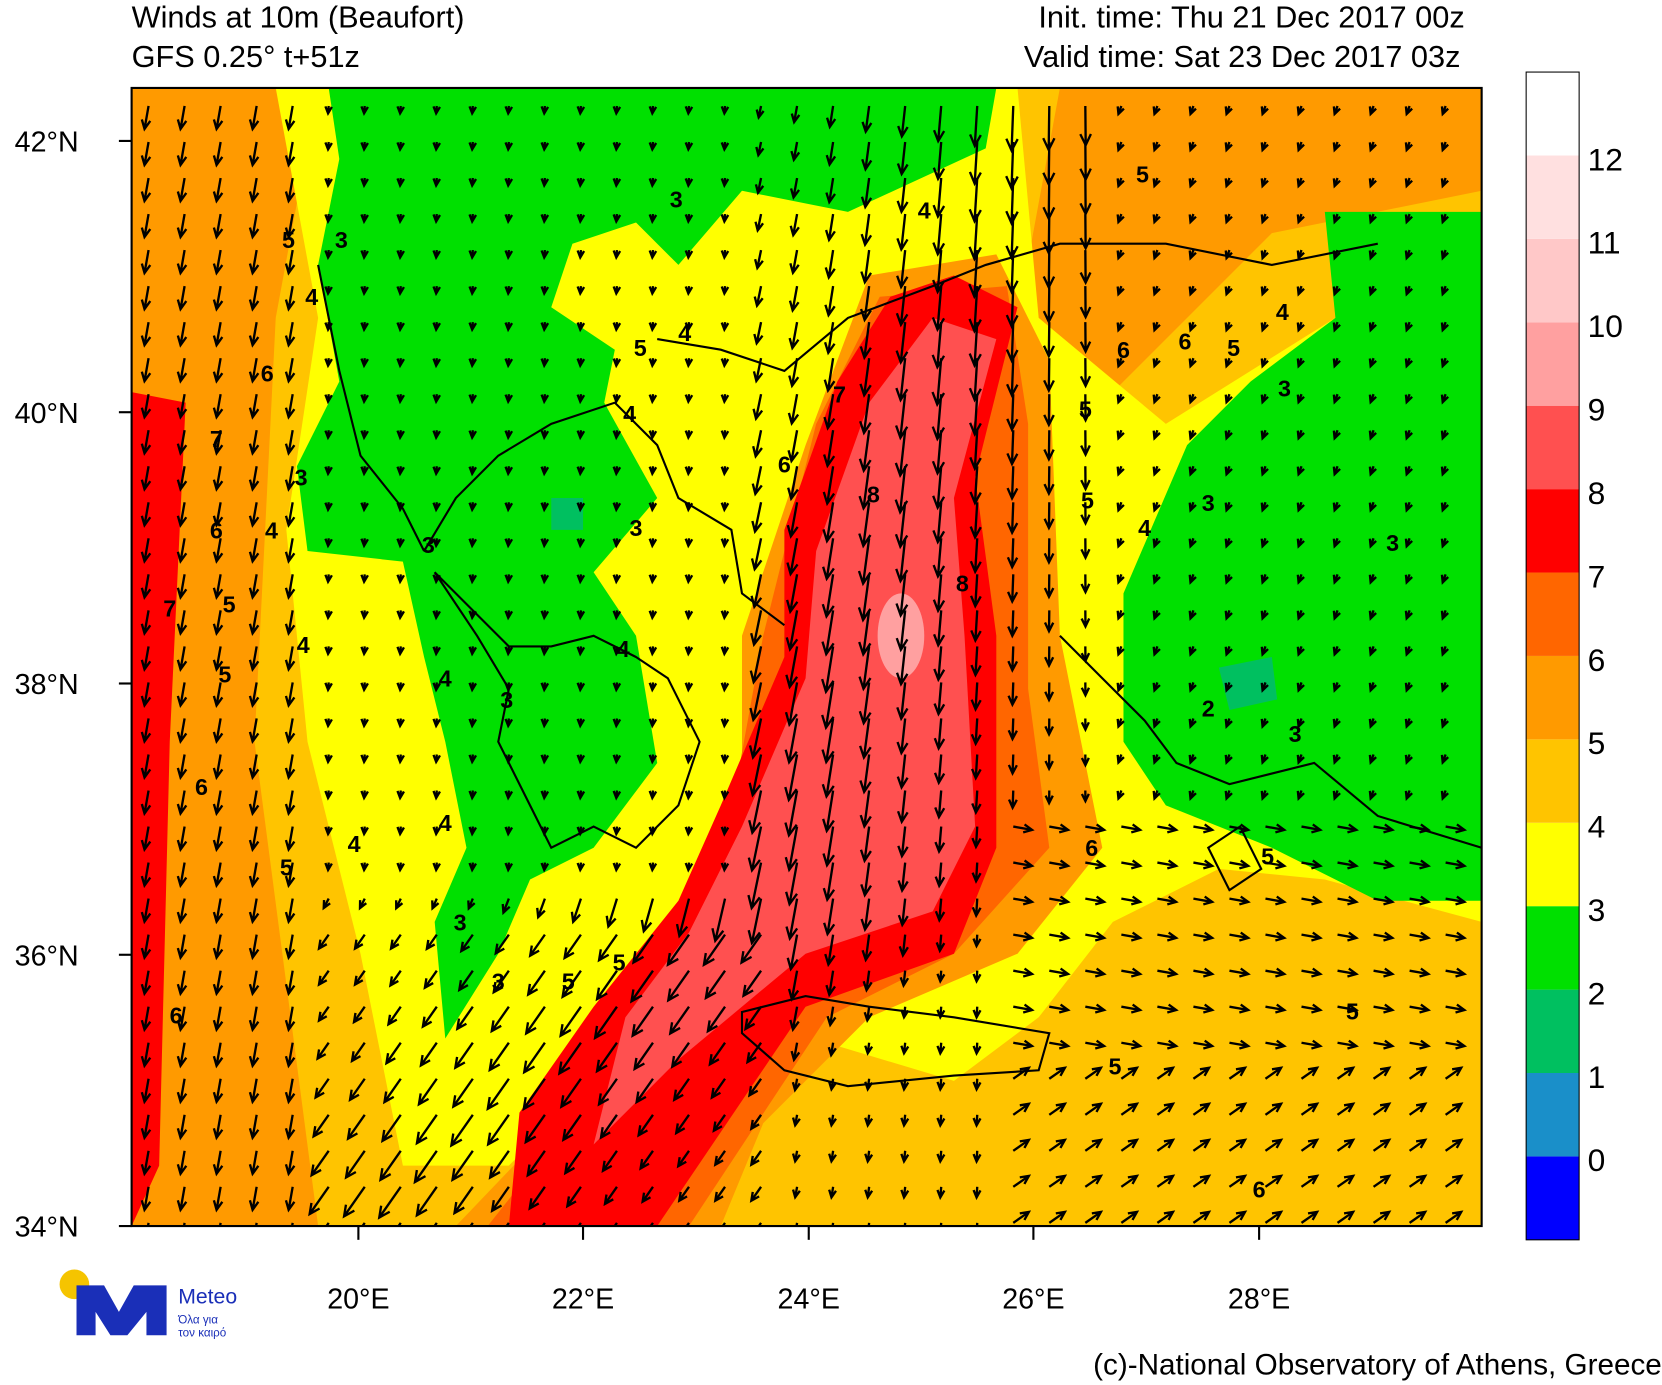 The image size is (1662, 1385). I want to click on valid-time: Valid time: Sat 23 Dec 2017 03z, so click(1242, 56).